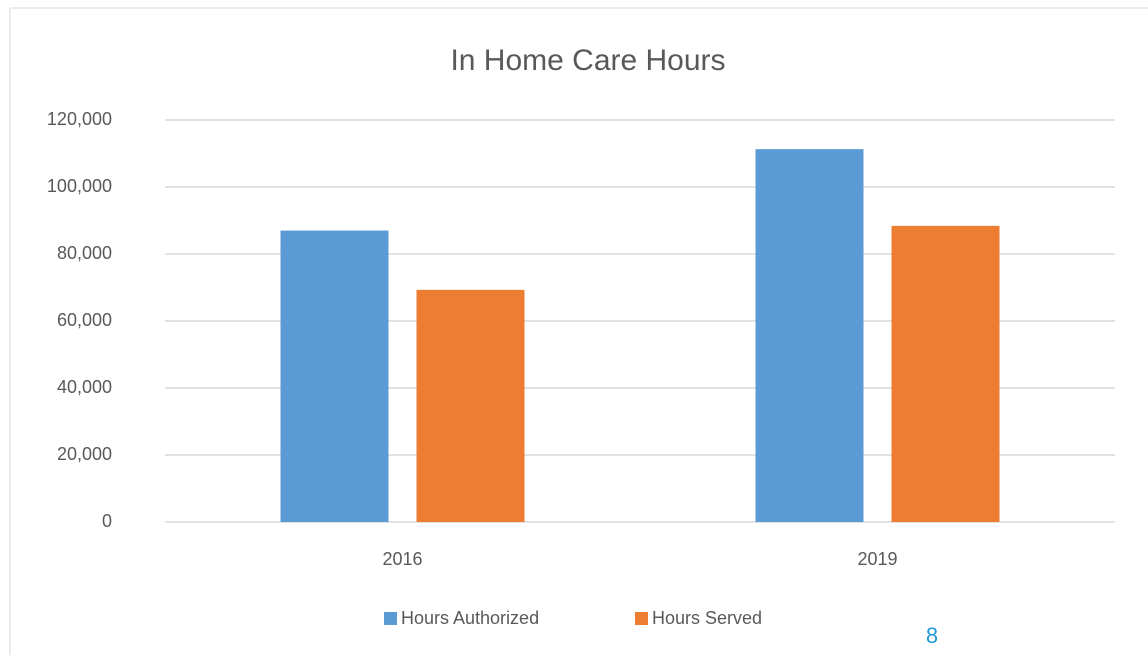 The width and height of the screenshot is (1148, 655). I want to click on chart-title: In Home Care Hours, so click(587, 60).